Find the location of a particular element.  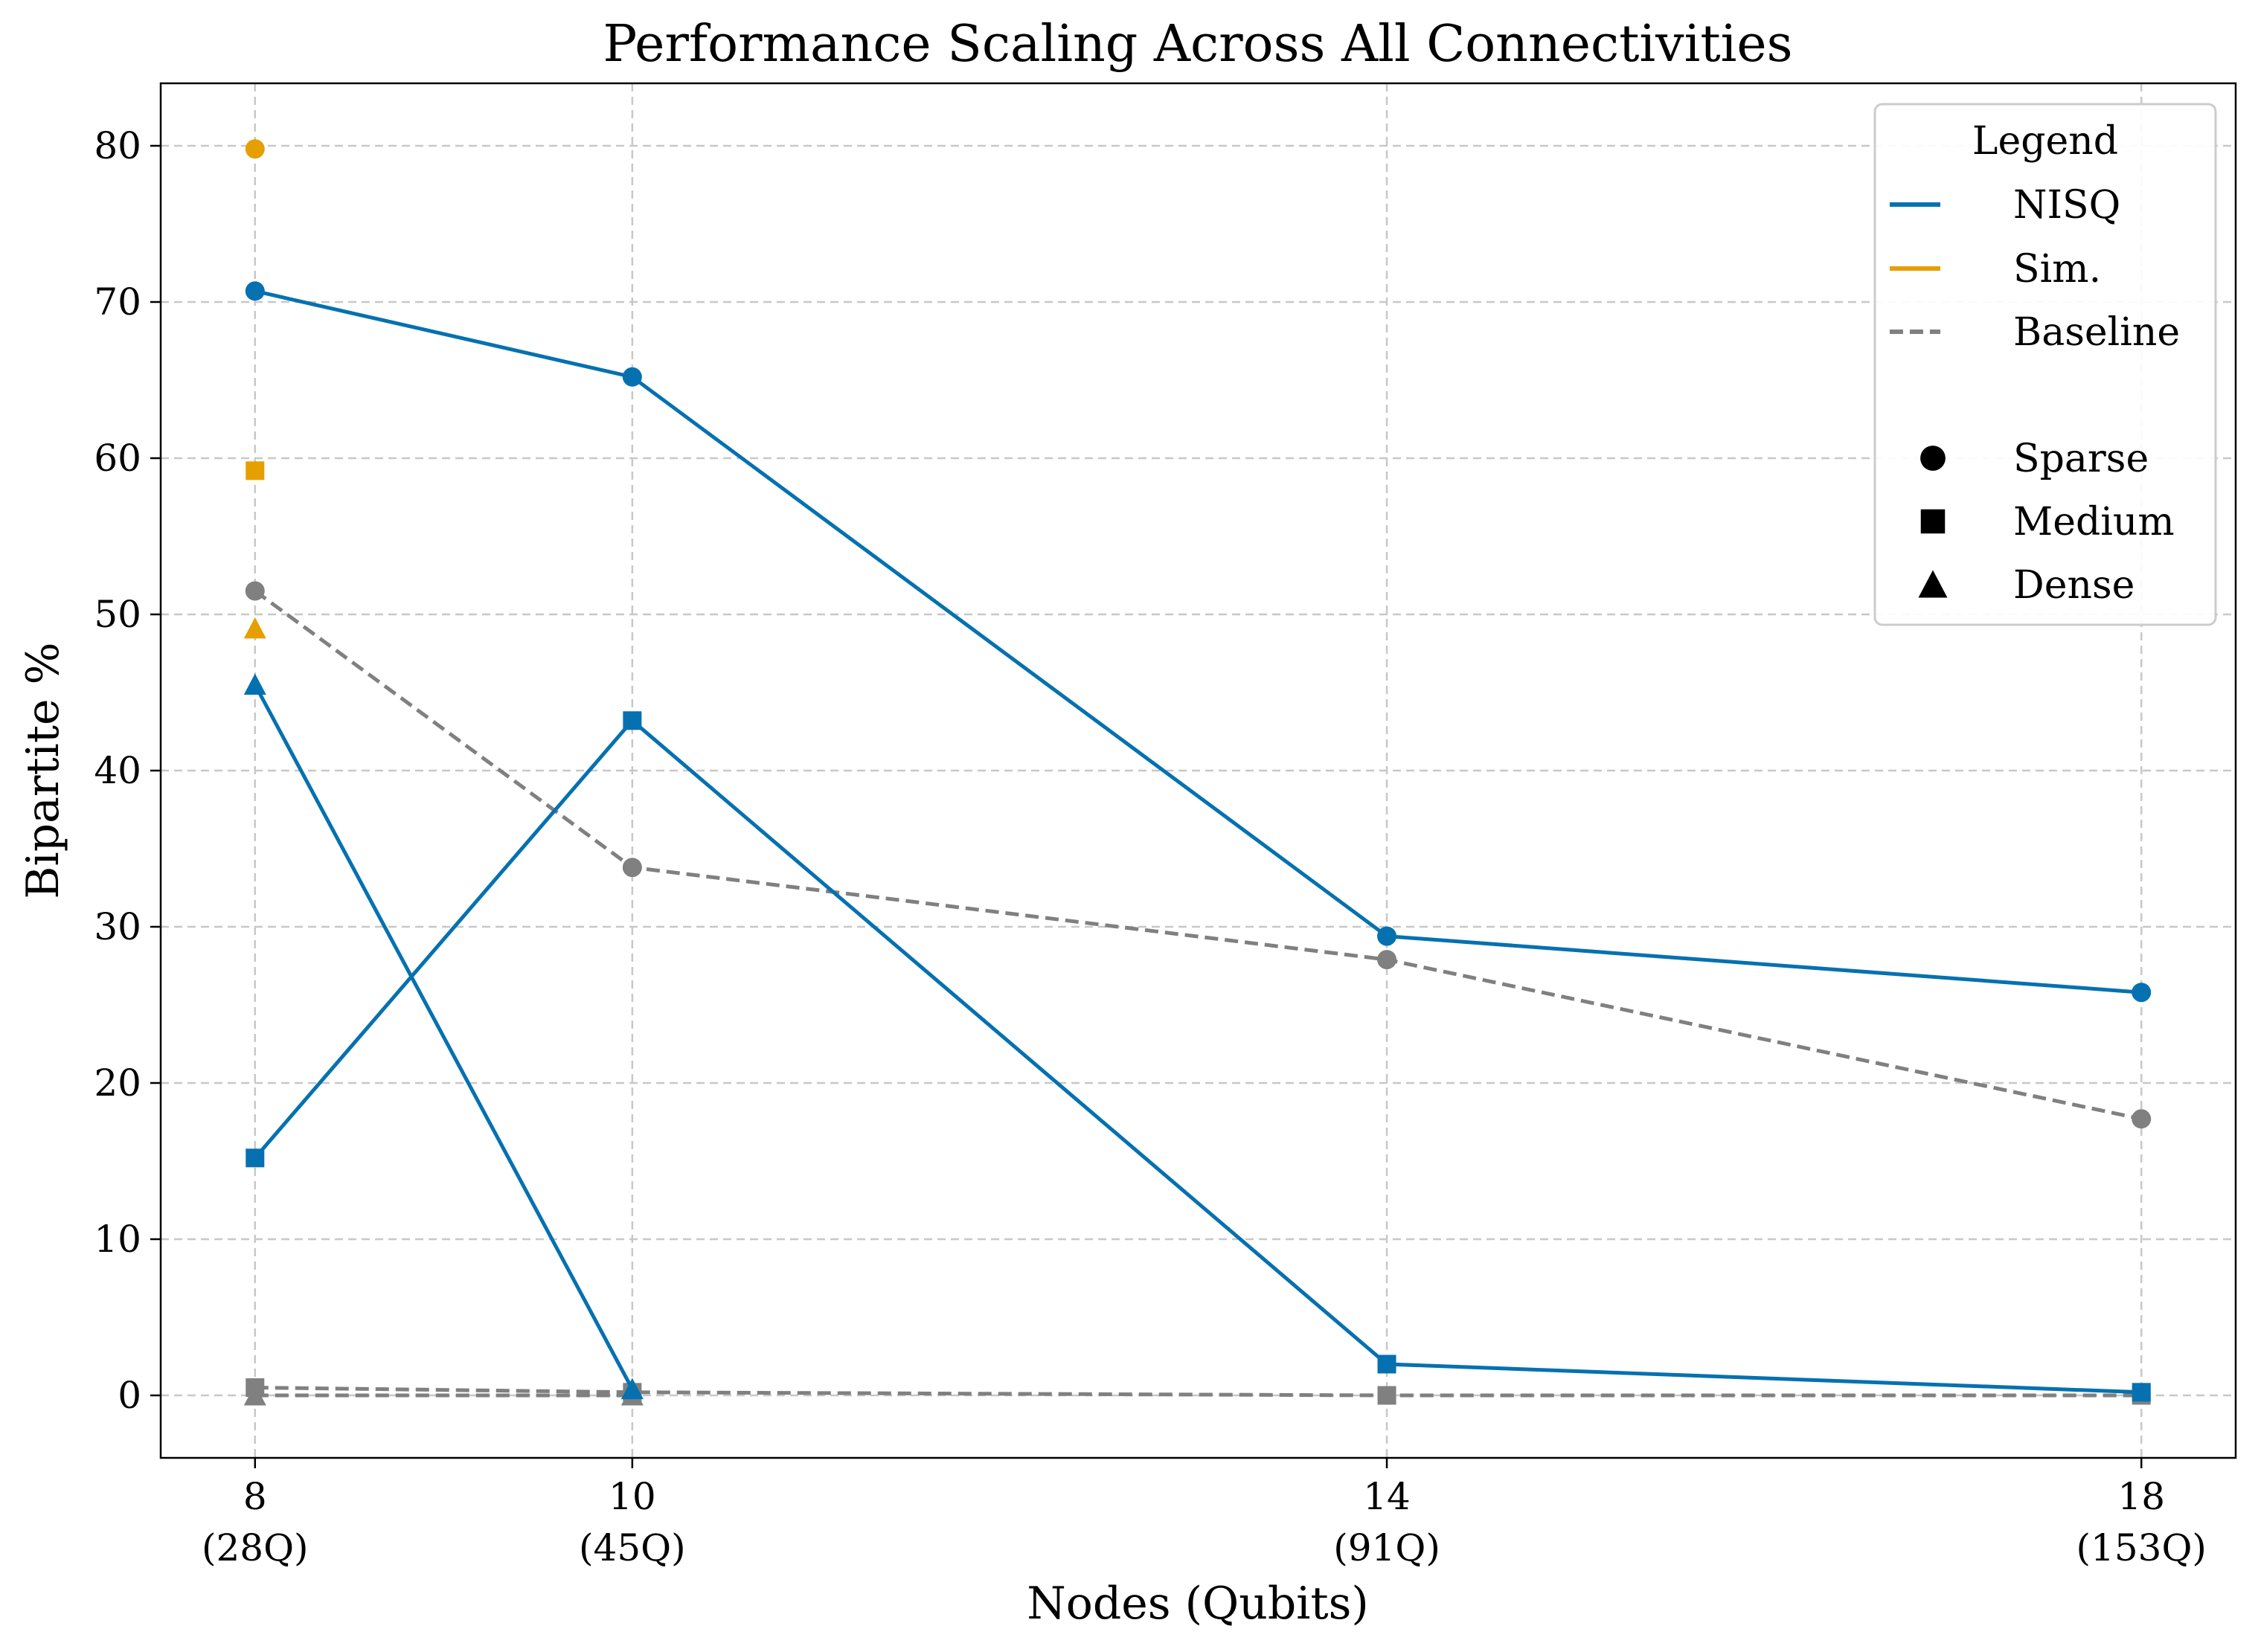

data-point-sim-dense is located at coordinates (254, 628).